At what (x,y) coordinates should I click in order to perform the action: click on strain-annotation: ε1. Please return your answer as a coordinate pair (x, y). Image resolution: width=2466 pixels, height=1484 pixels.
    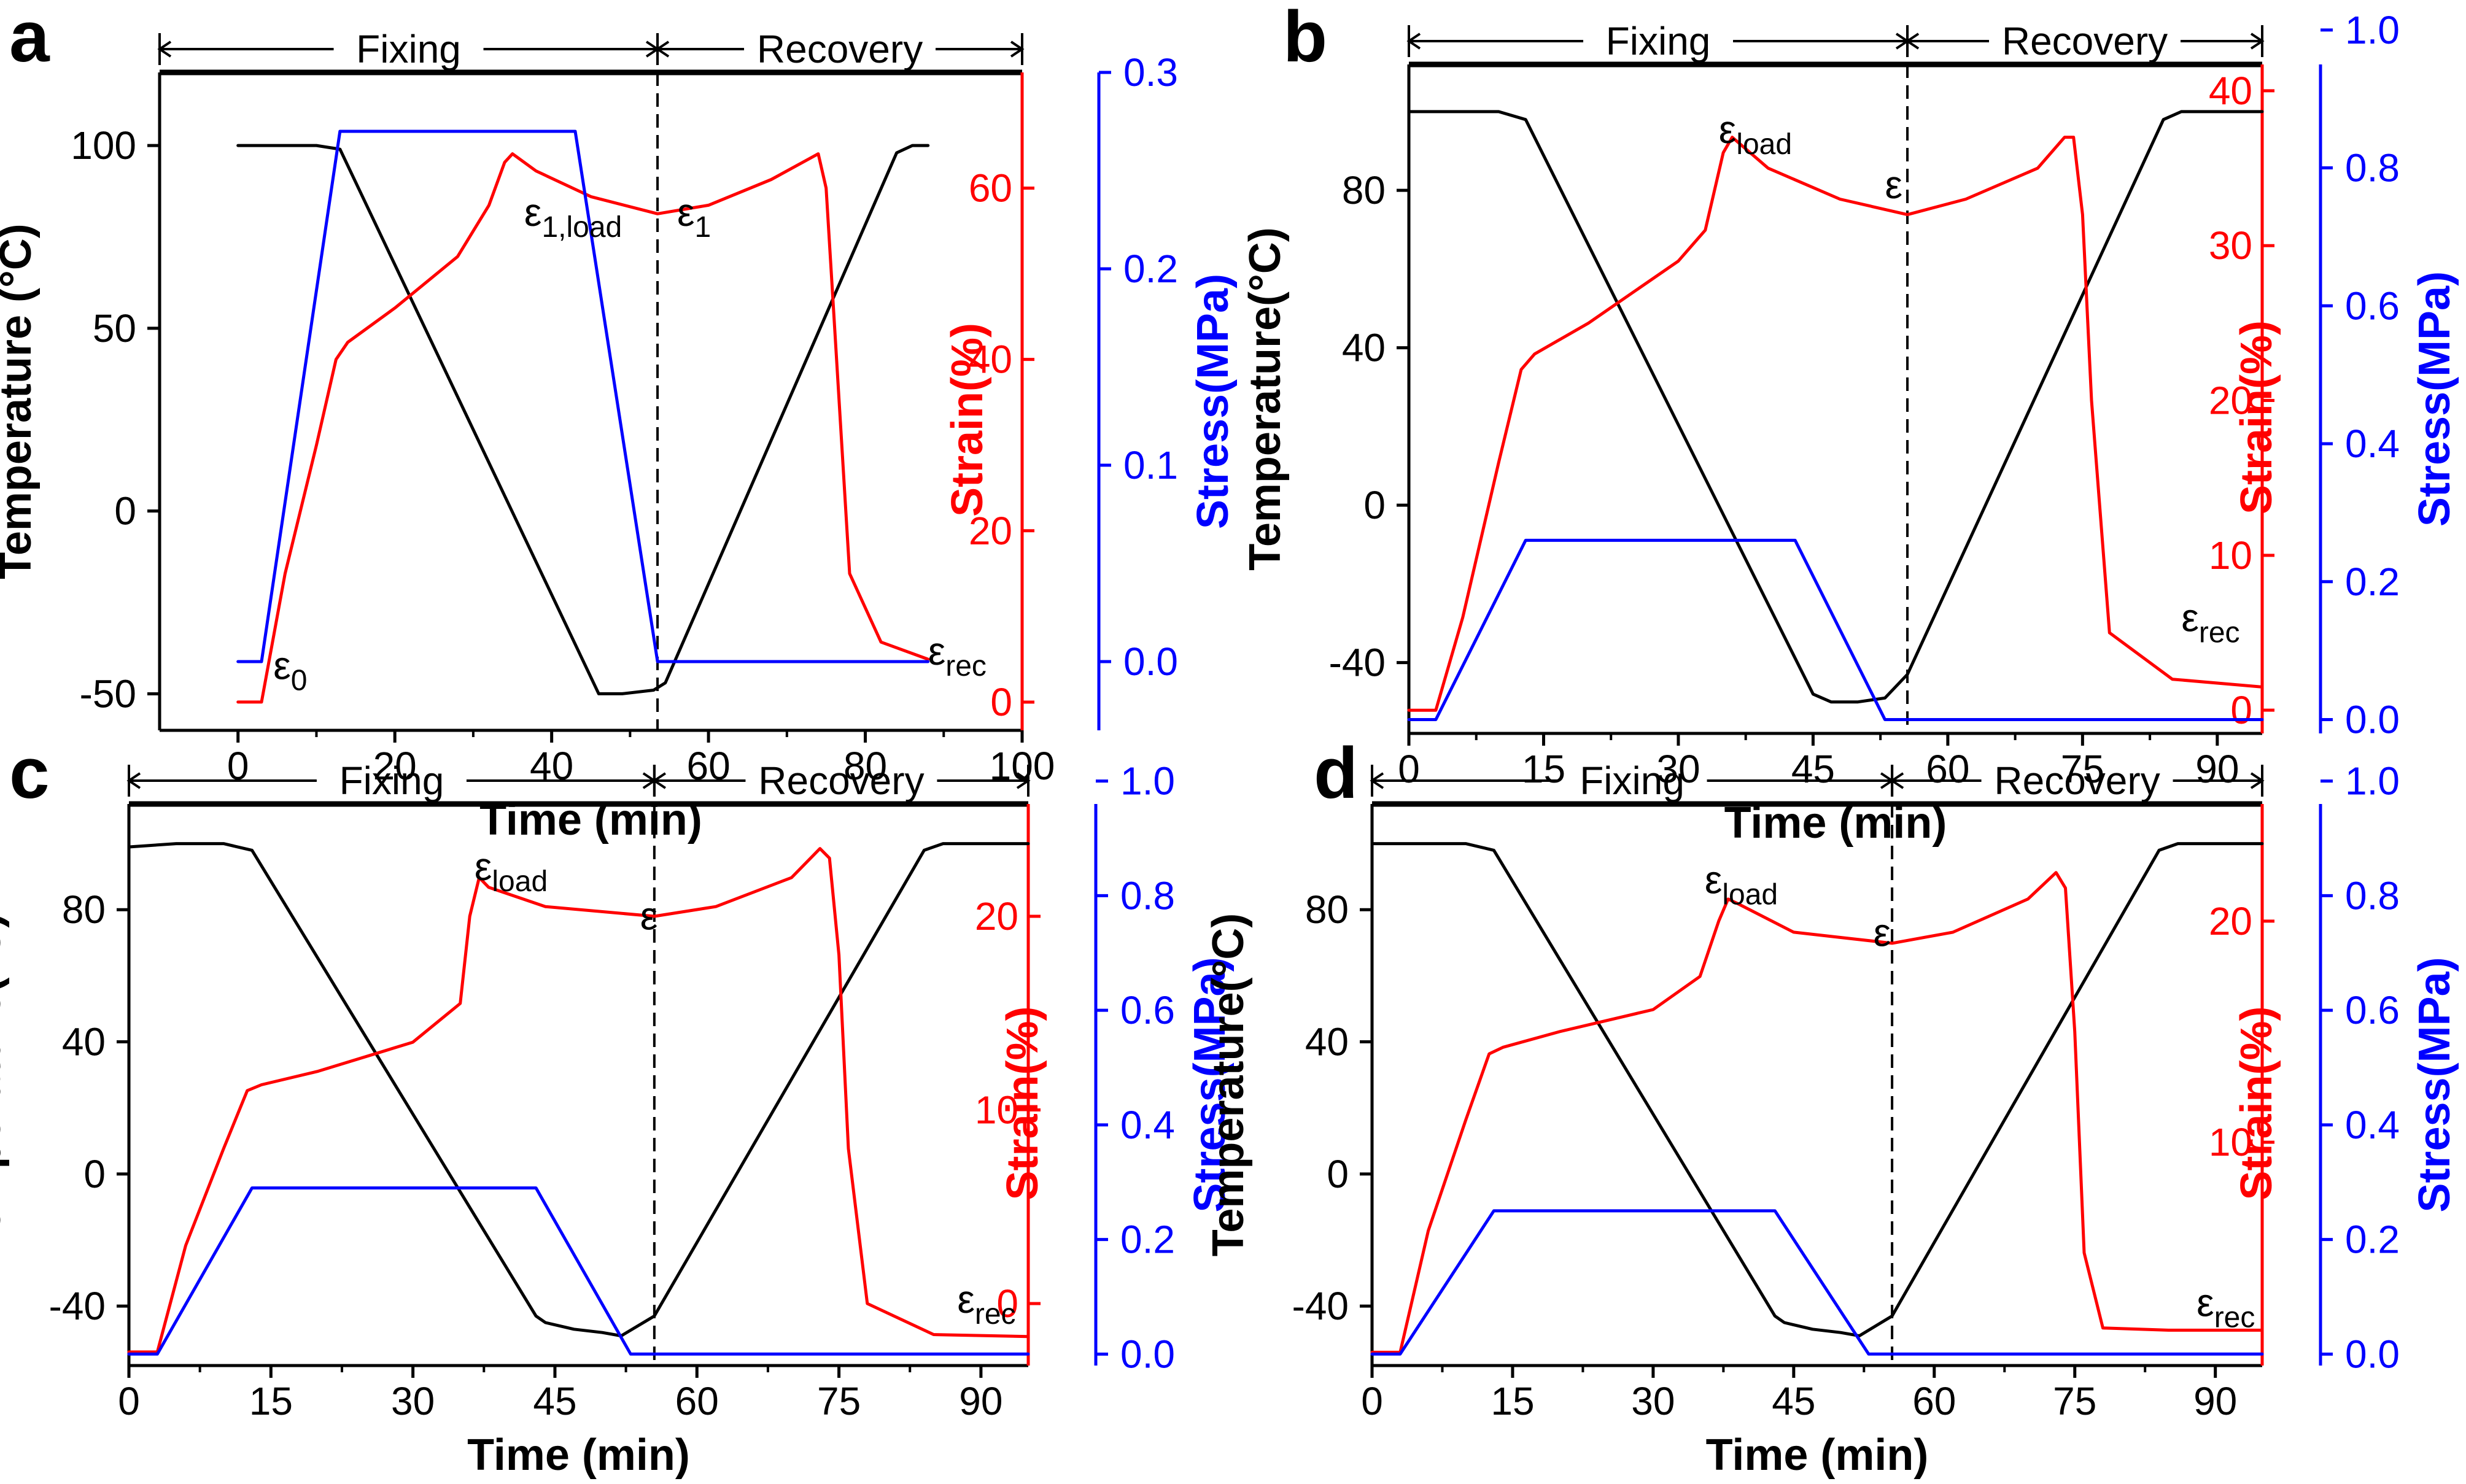
    Looking at the image, I should click on (694, 217).